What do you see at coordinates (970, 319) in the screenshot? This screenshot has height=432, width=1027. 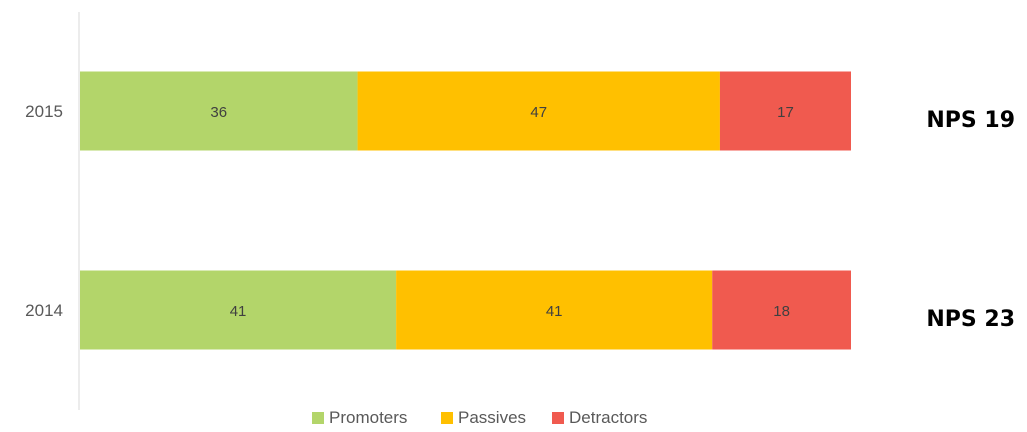 I see `nps-annotation-2014: NPS 23` at bounding box center [970, 319].